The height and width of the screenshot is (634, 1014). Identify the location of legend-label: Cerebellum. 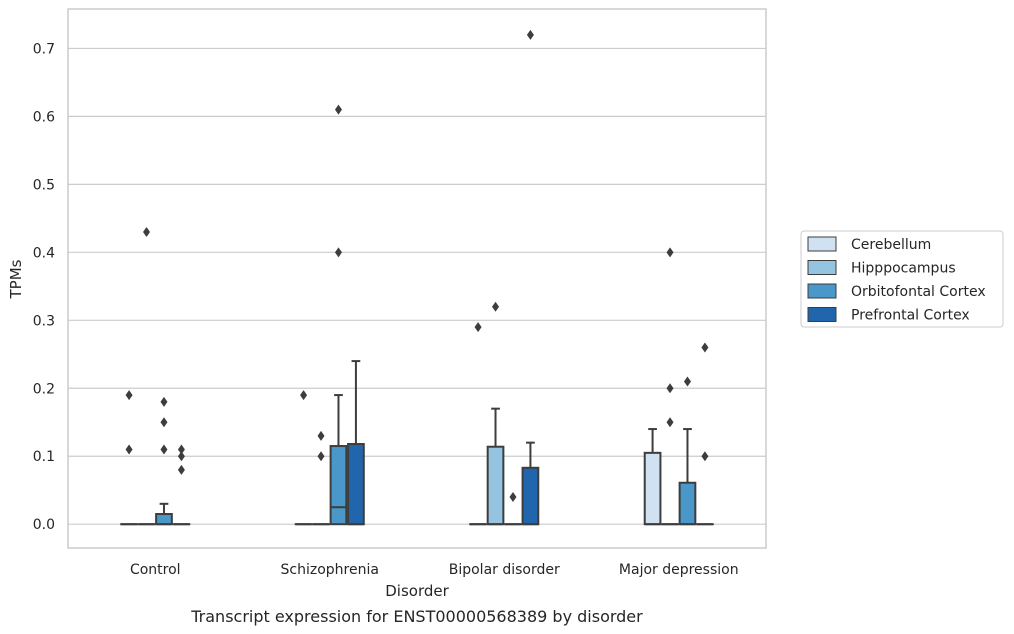
(891, 245).